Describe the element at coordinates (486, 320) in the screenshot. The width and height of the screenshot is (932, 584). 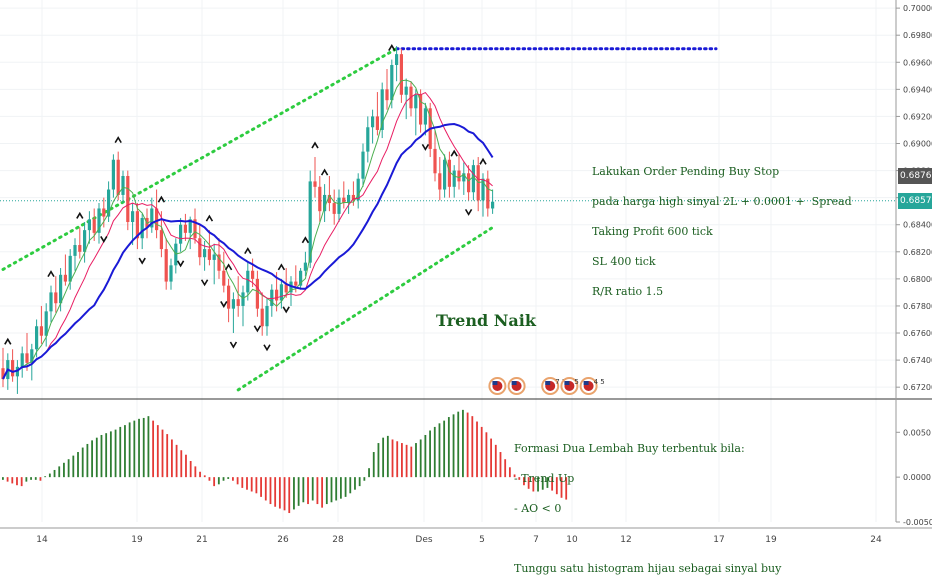
I see `trend-label: Trend Naik` at that location.